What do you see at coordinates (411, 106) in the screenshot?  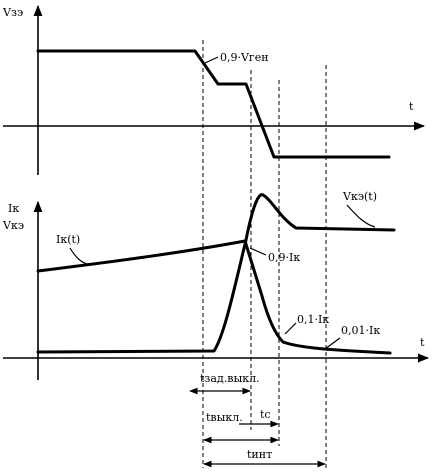 I see `t-axis-label-top: t` at bounding box center [411, 106].